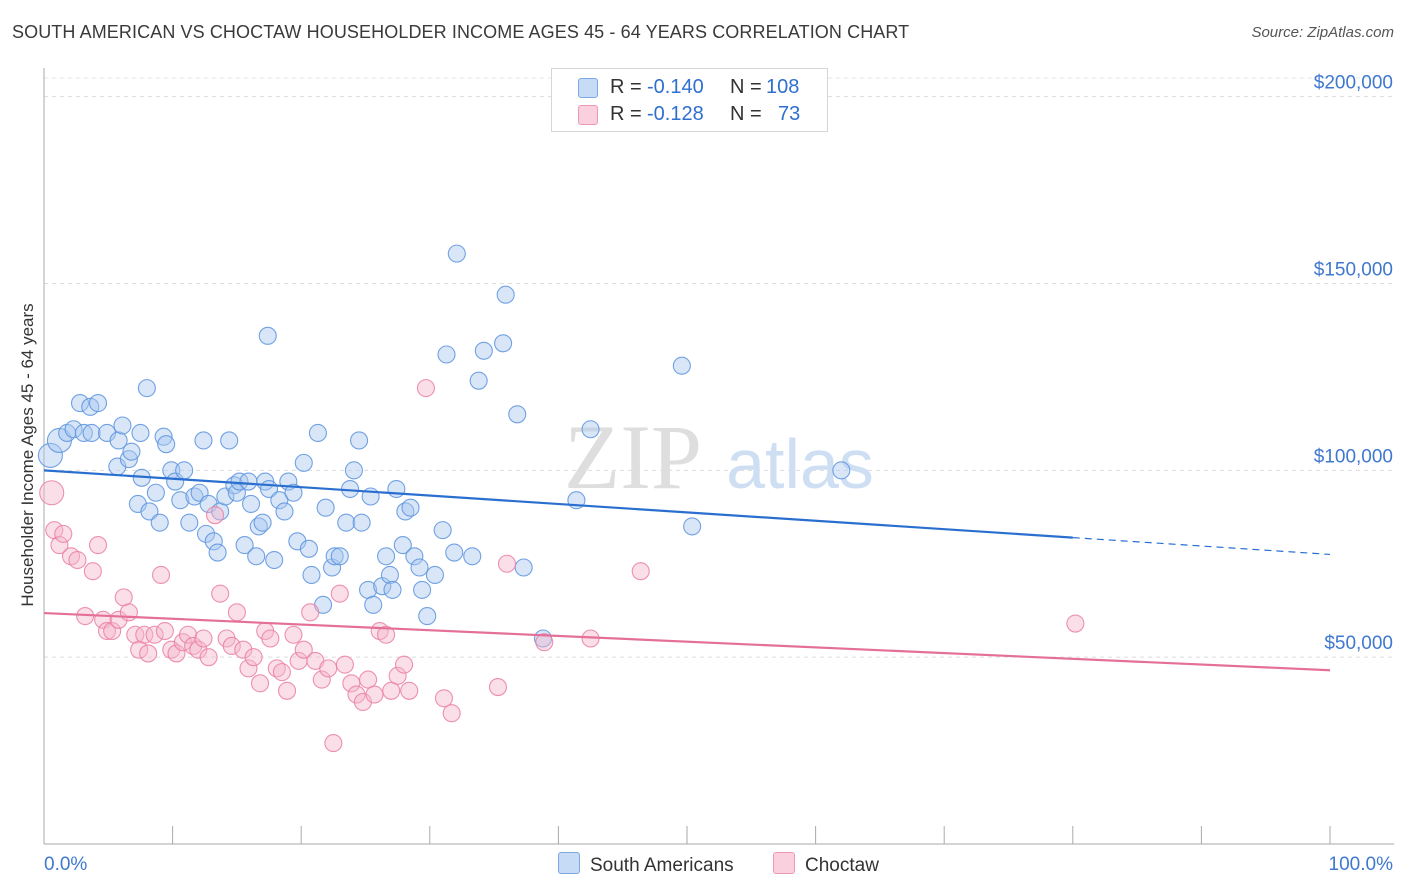  I want to click on legend-n-label: N =, so click(746, 87).